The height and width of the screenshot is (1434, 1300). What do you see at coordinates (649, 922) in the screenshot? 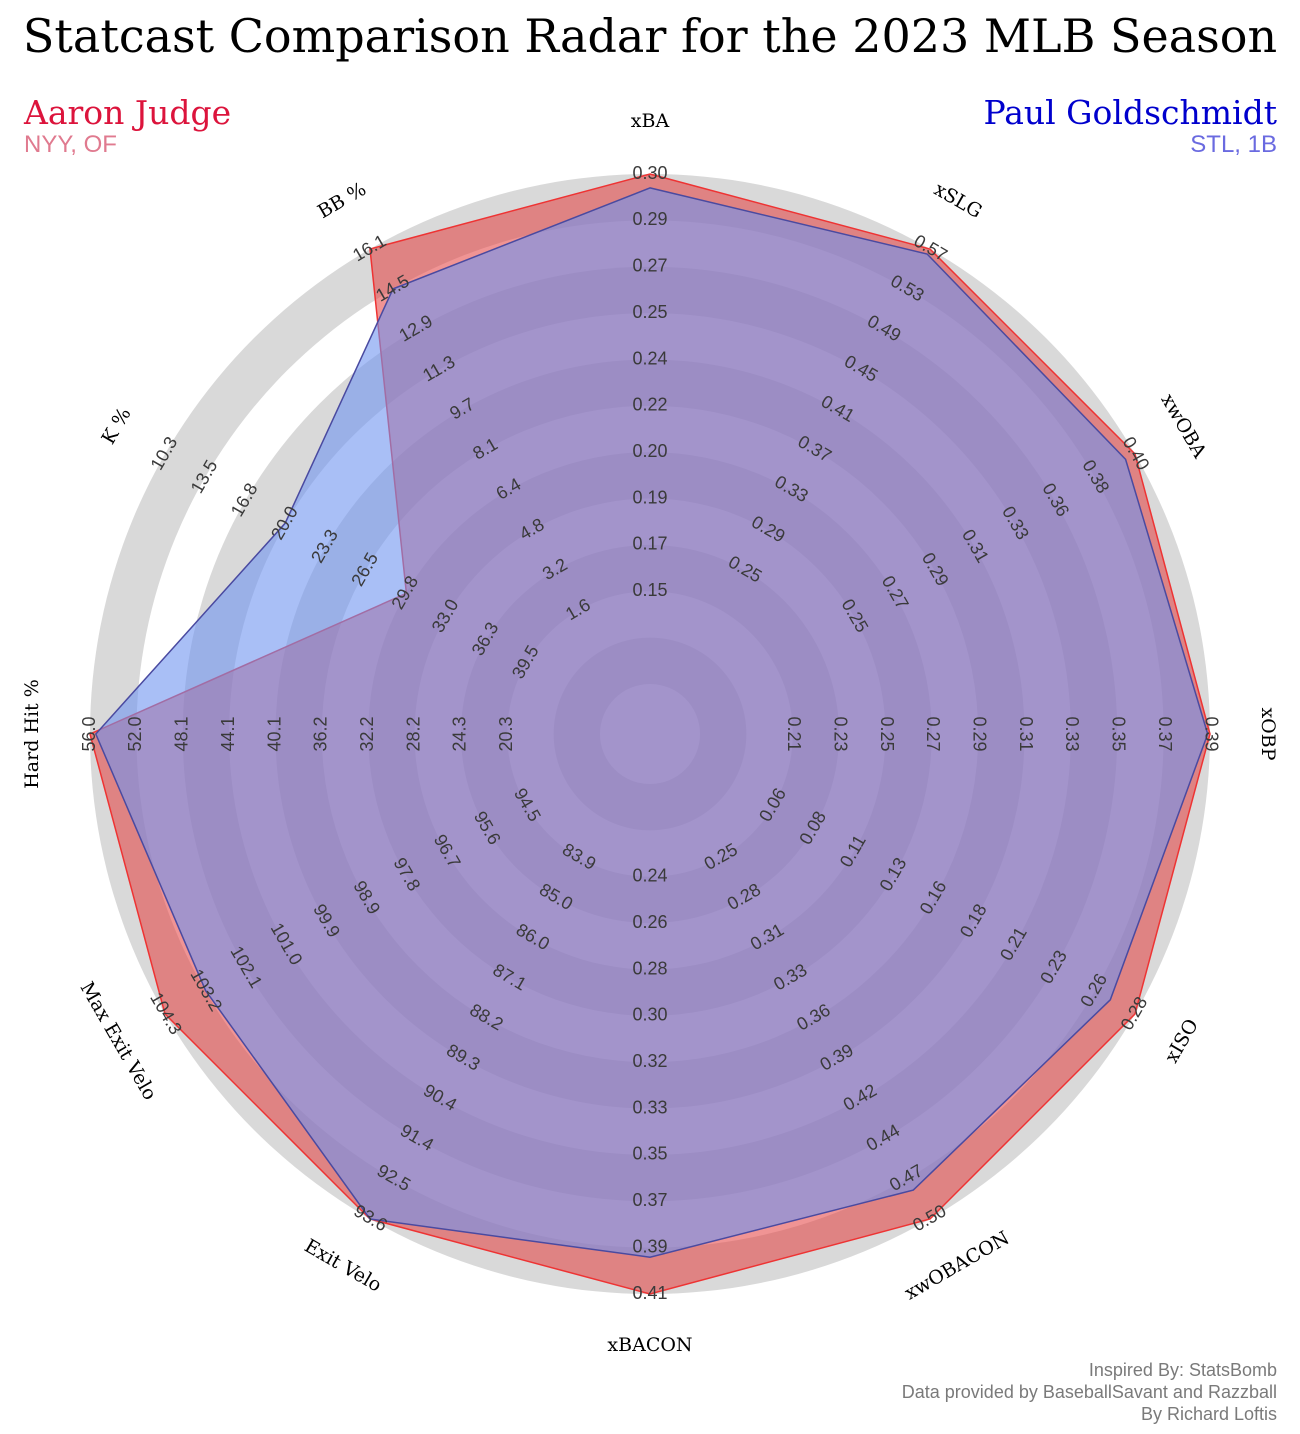
I see `tick-label: 0.26` at bounding box center [649, 922].